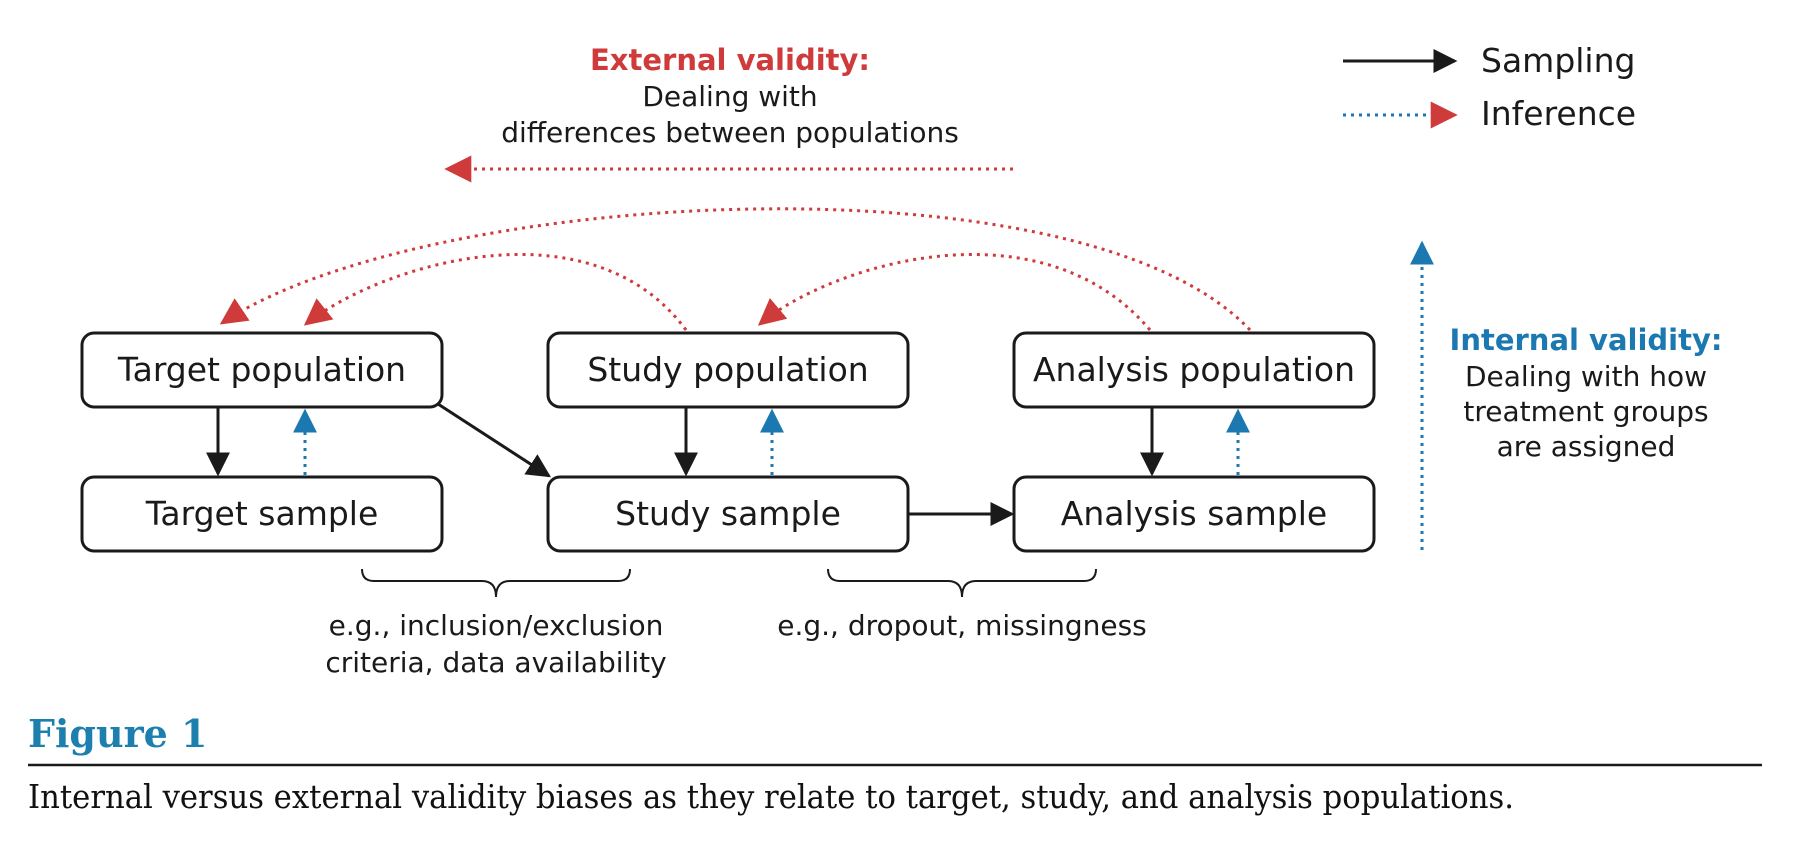  What do you see at coordinates (954, 292) in the screenshot?
I see `analysis-to-study-inference-arrow` at bounding box center [954, 292].